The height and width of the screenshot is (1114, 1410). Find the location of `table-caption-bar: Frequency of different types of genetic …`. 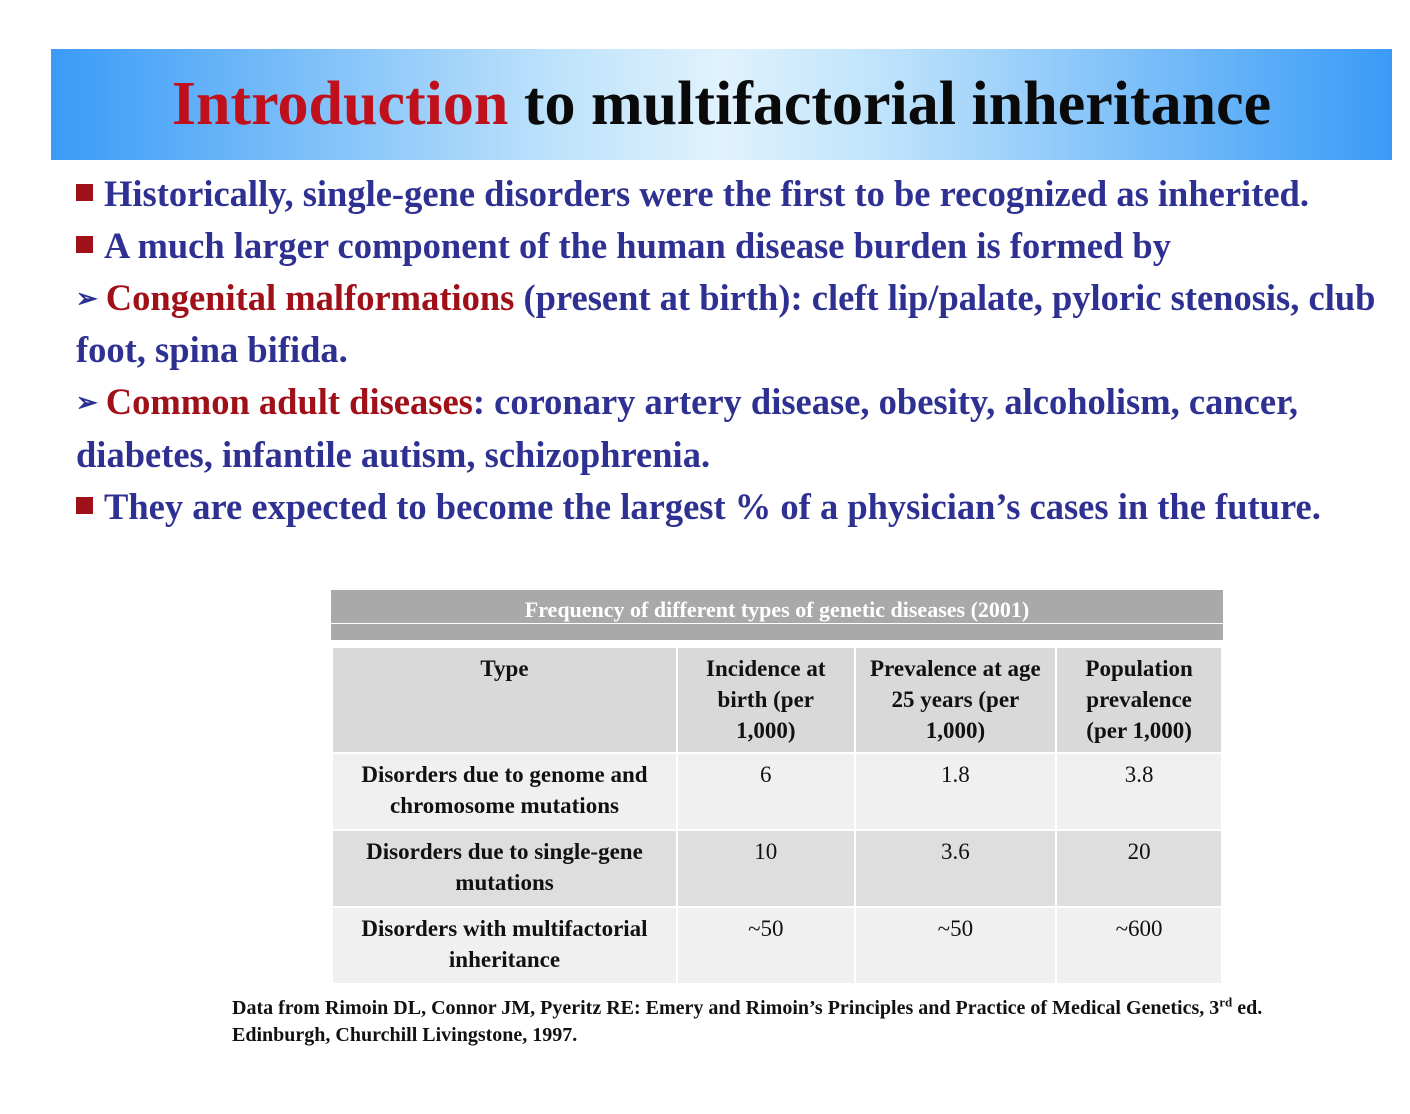

table-caption-bar: Frequency of different types of genetic … is located at coordinates (777, 615).